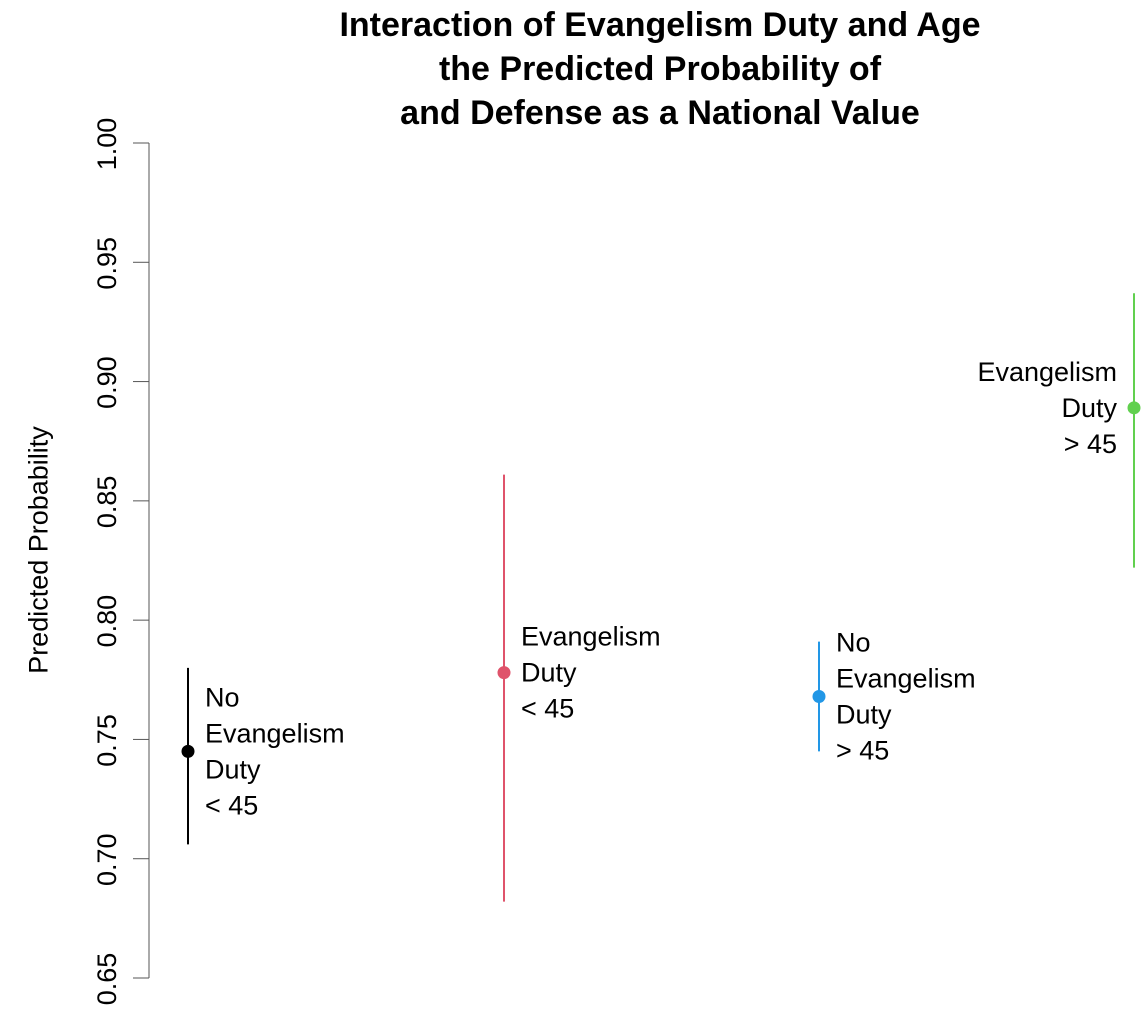 This screenshot has width=1142, height=1015. What do you see at coordinates (231, 805) in the screenshot?
I see `point-label-1-line-4: < 45` at bounding box center [231, 805].